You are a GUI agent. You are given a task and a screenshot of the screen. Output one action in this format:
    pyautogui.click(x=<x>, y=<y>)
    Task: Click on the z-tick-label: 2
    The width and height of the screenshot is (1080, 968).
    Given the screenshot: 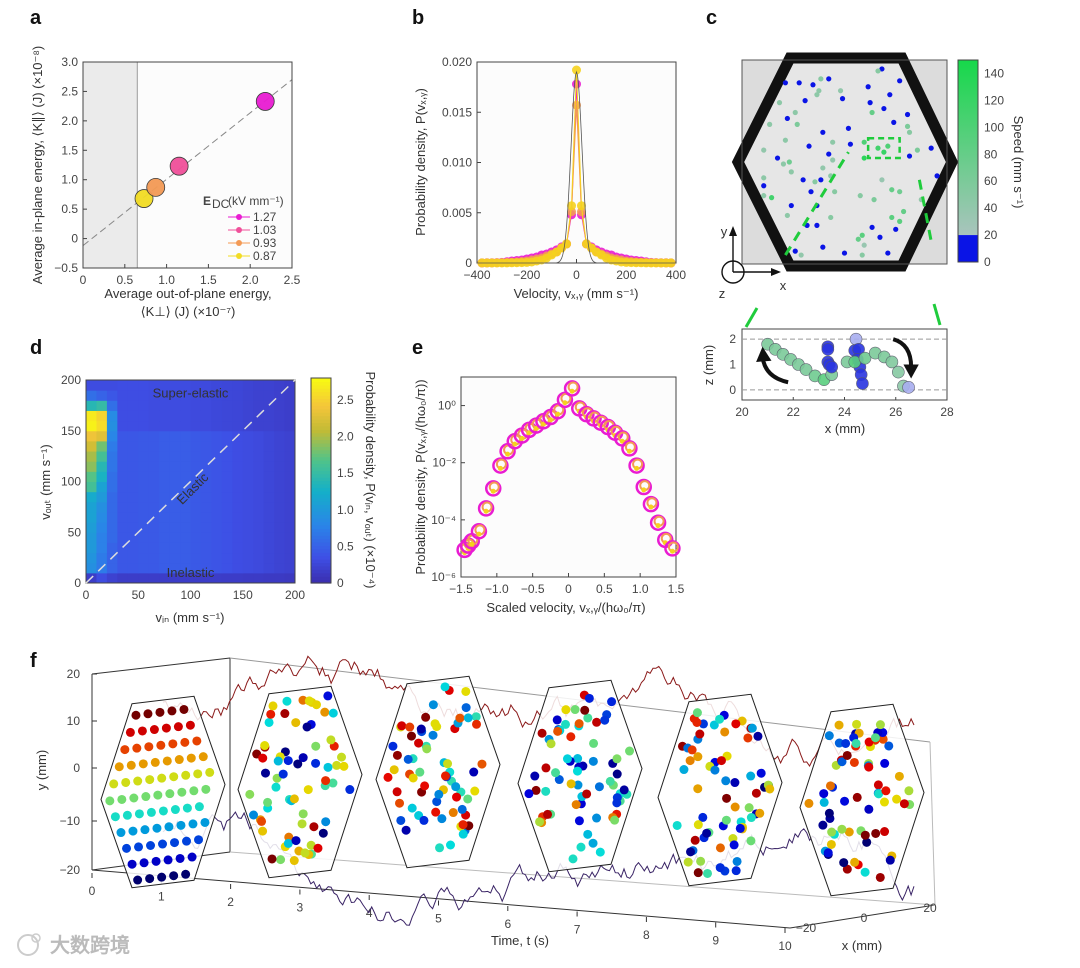 What is the action you would take?
    pyautogui.click(x=732, y=339)
    